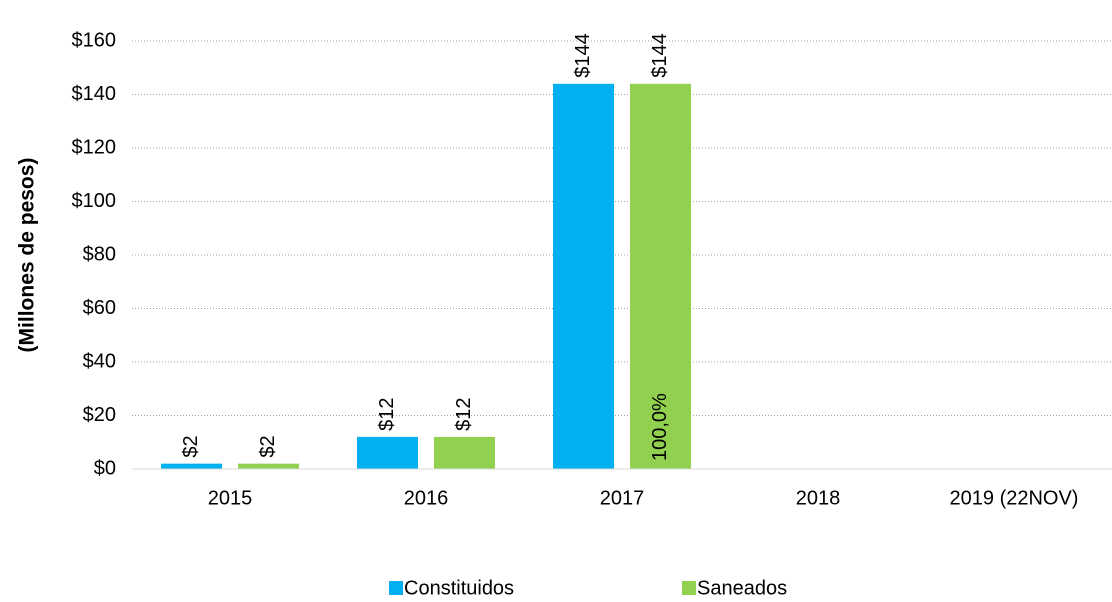  Describe the element at coordinates (99, 308) in the screenshot. I see `y-tick-label: $60` at that location.